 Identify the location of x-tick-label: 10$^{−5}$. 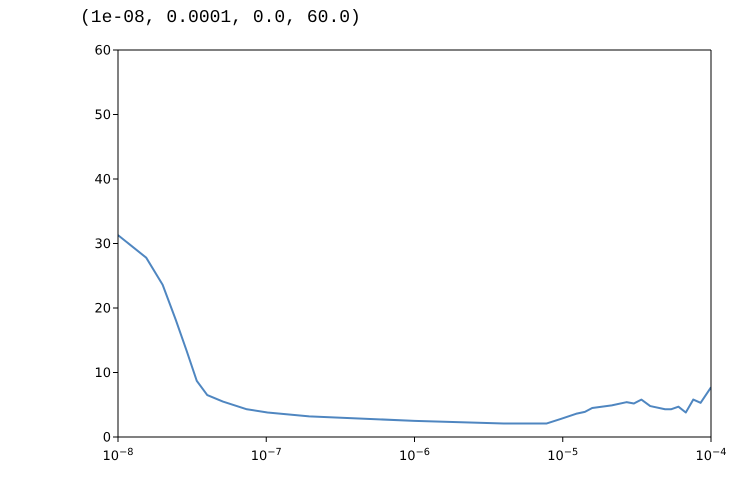
(562, 455).